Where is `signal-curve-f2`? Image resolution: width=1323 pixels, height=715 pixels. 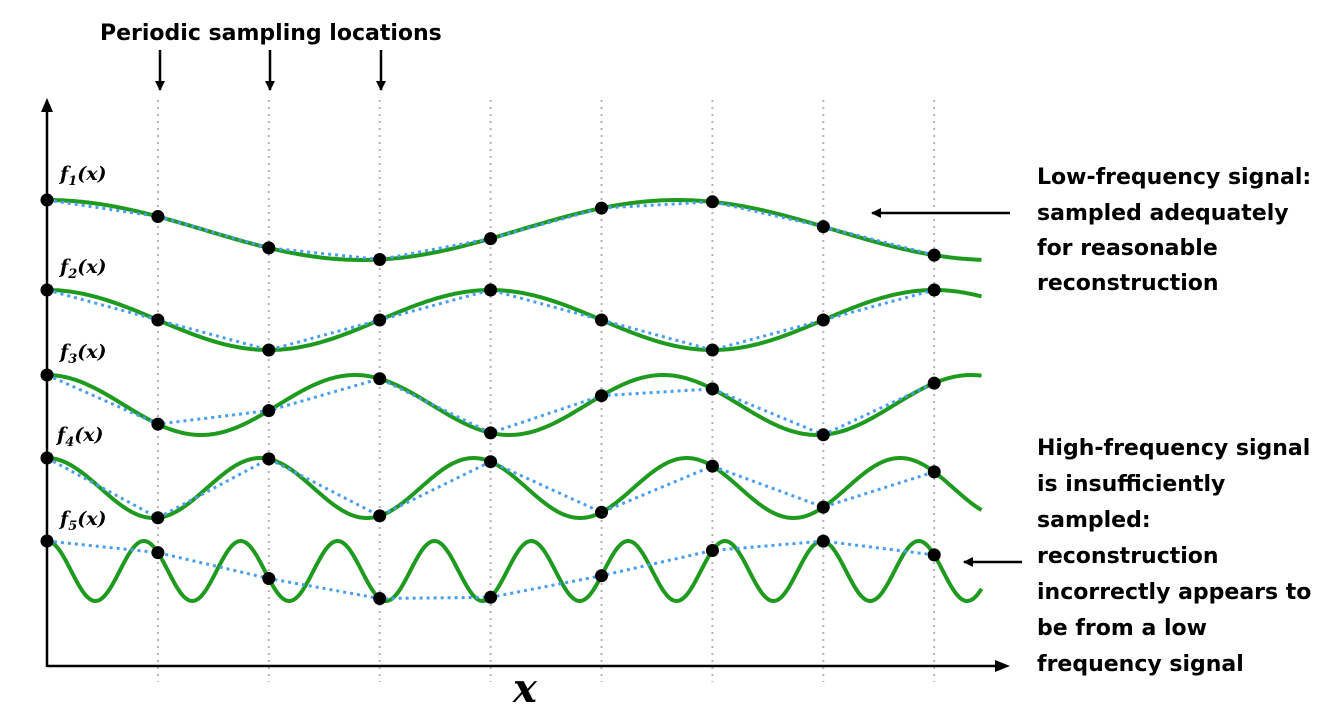 signal-curve-f2 is located at coordinates (514, 320).